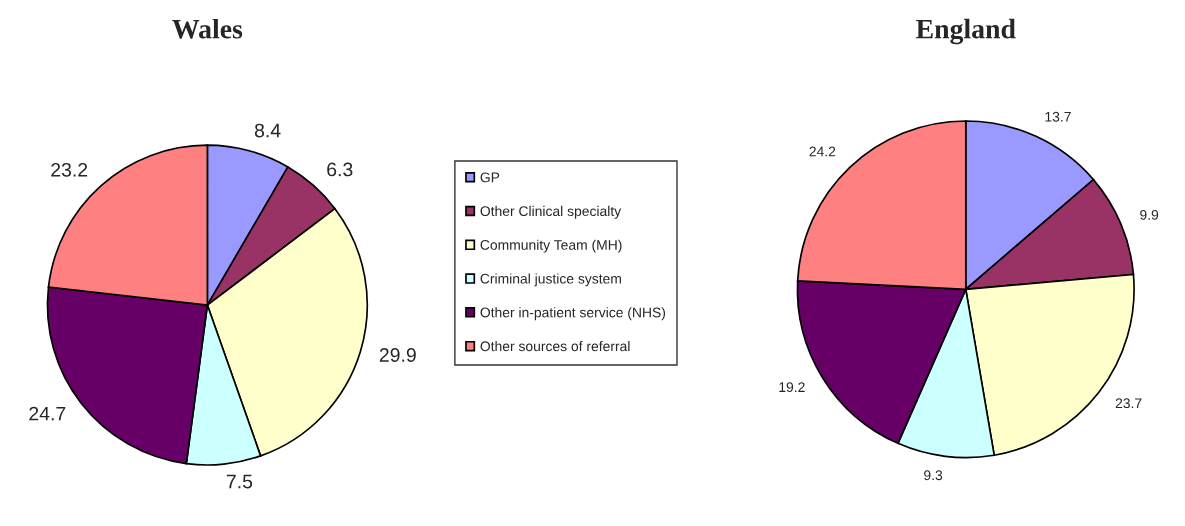 The height and width of the screenshot is (526, 1185). What do you see at coordinates (966, 31) in the screenshot?
I see `chart-title: England` at bounding box center [966, 31].